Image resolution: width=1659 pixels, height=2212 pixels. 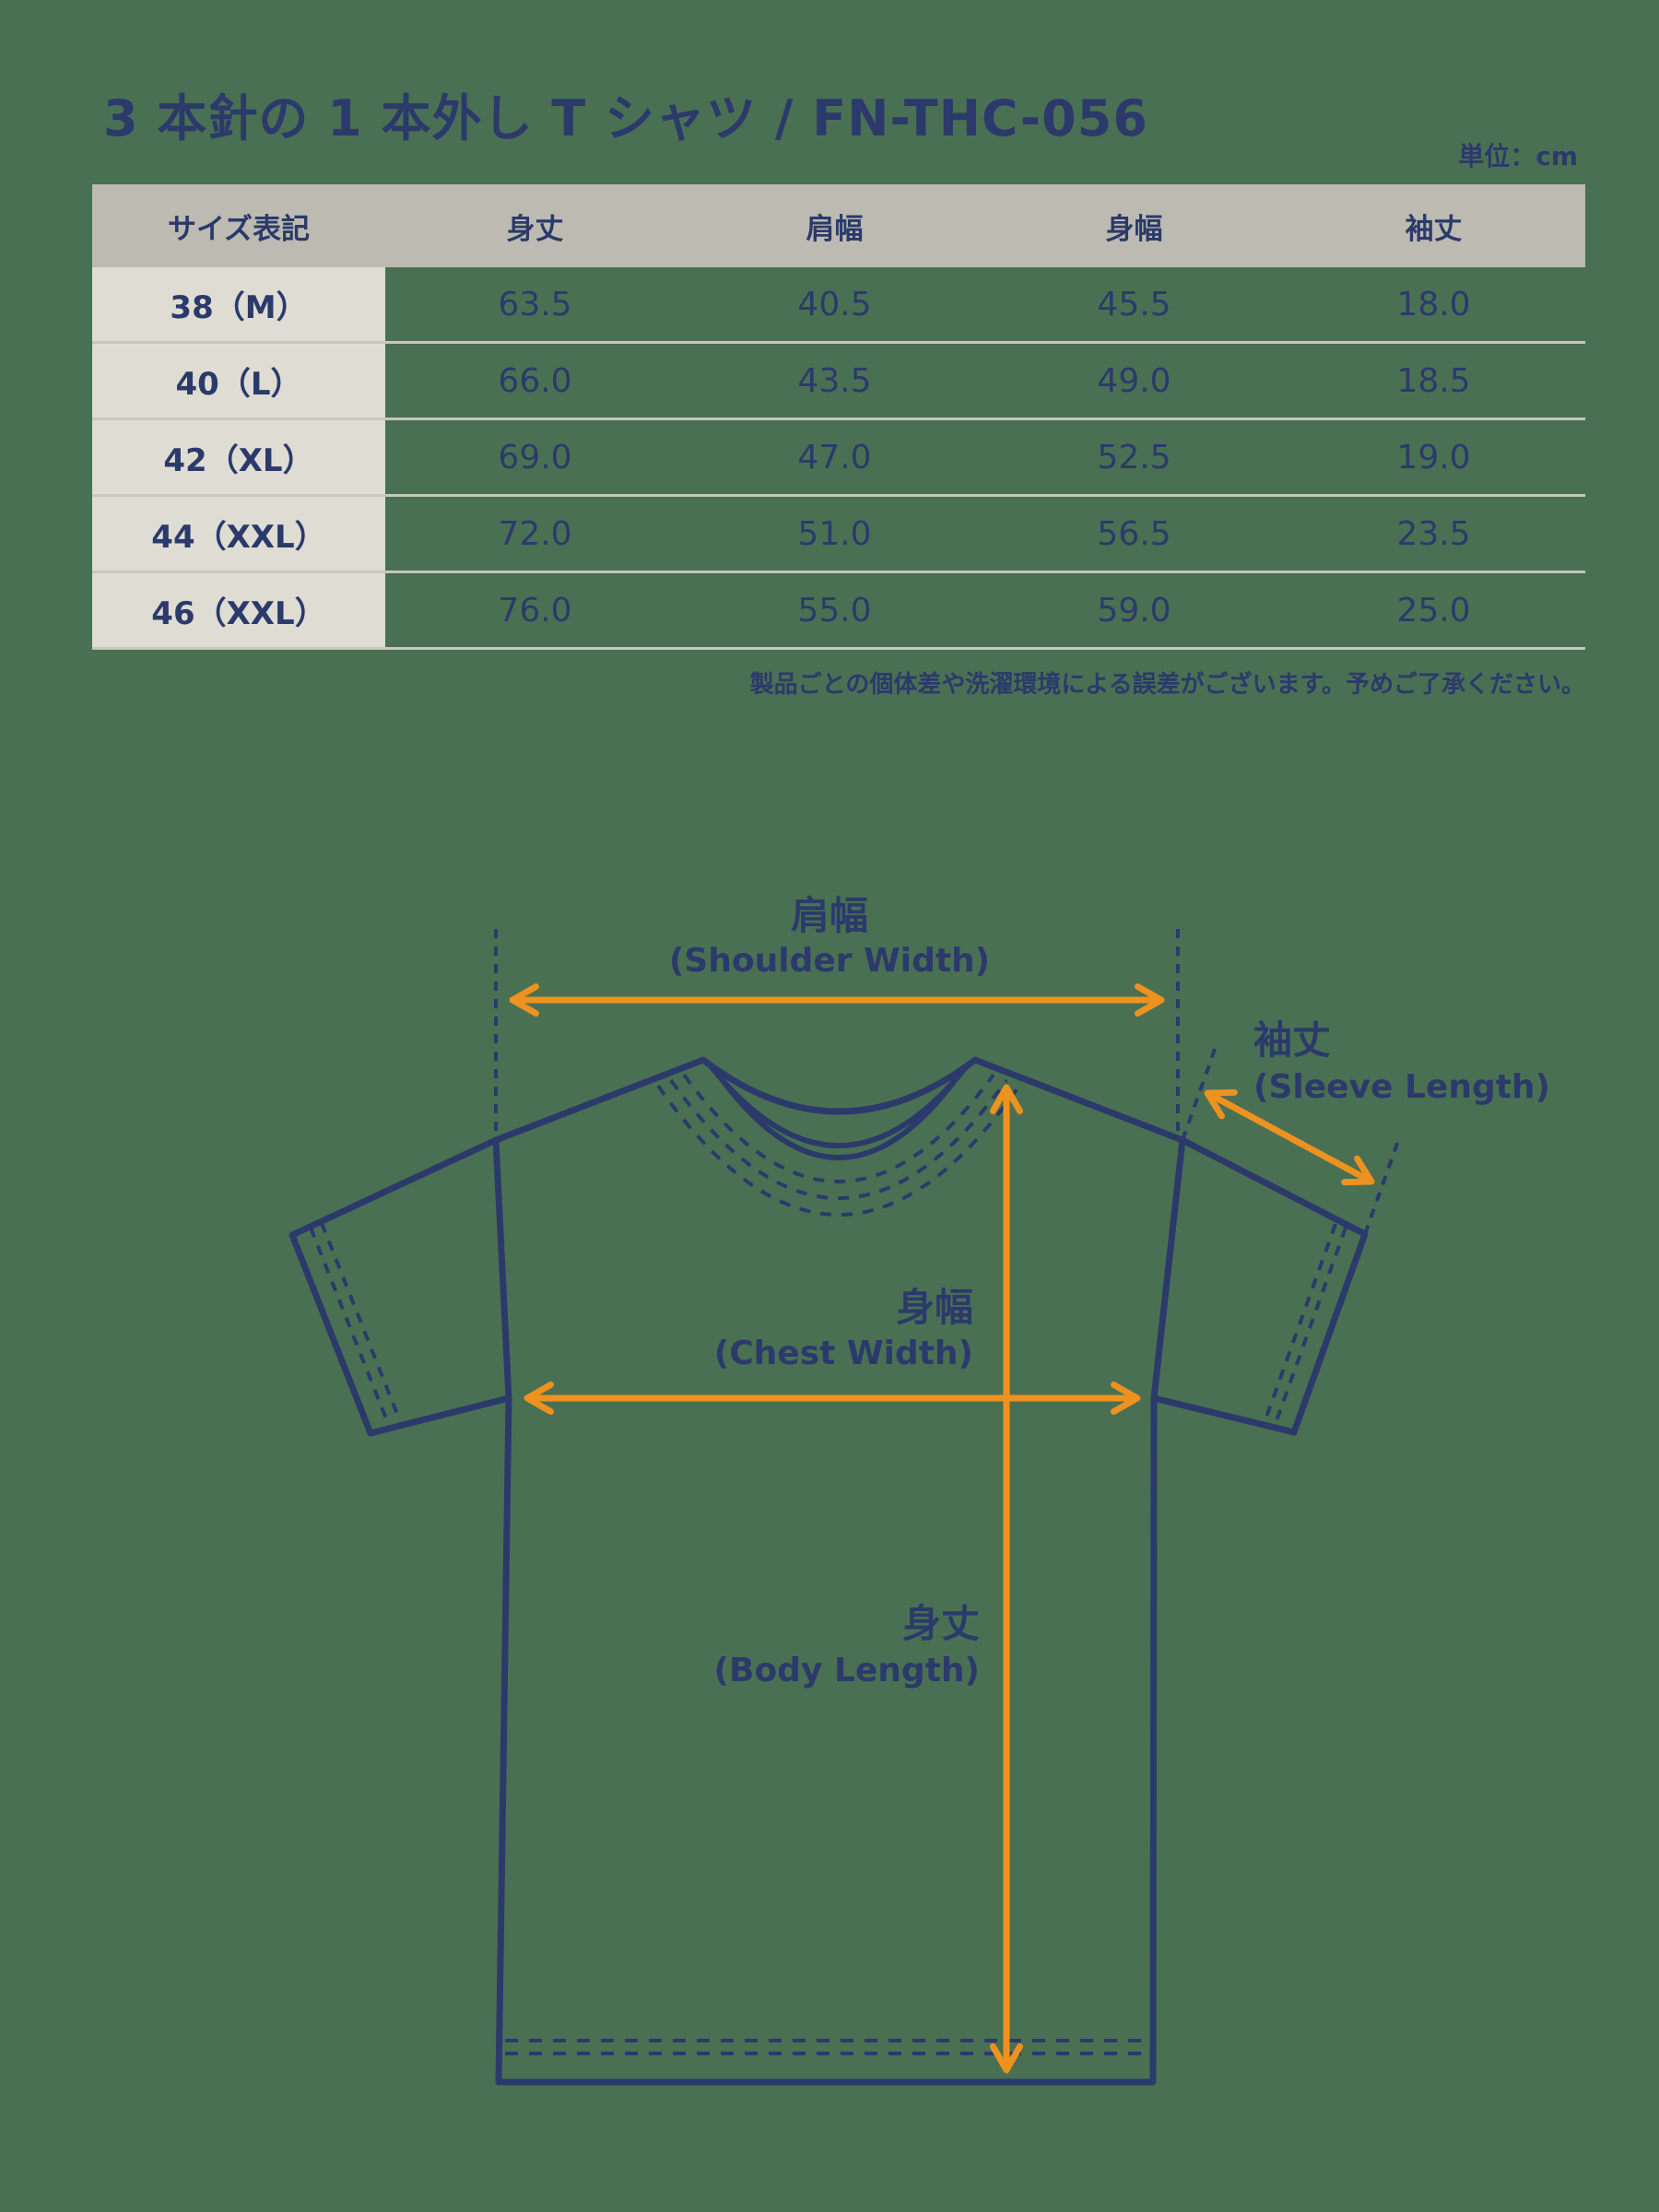 What do you see at coordinates (1134, 533) in the screenshot?
I see `chest-width-value: 56.5` at bounding box center [1134, 533].